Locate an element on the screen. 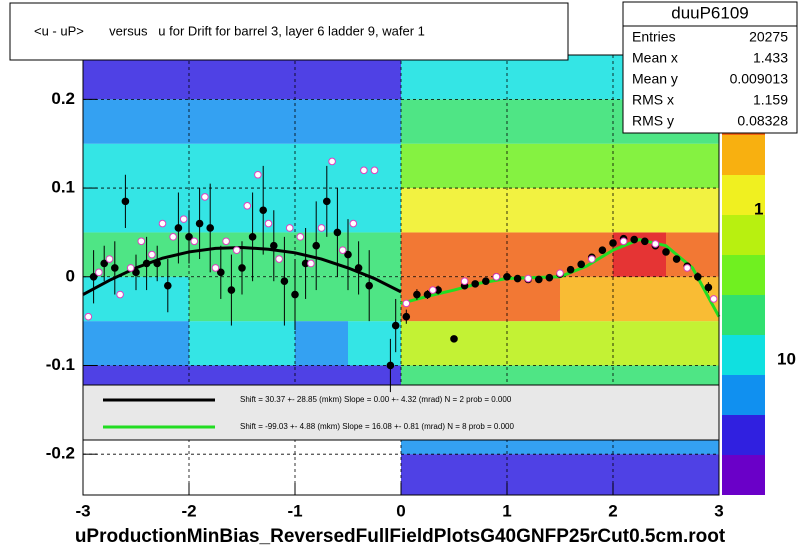 This screenshot has height=557, width=801. colorbar-label: 1 is located at coordinates (758, 208).